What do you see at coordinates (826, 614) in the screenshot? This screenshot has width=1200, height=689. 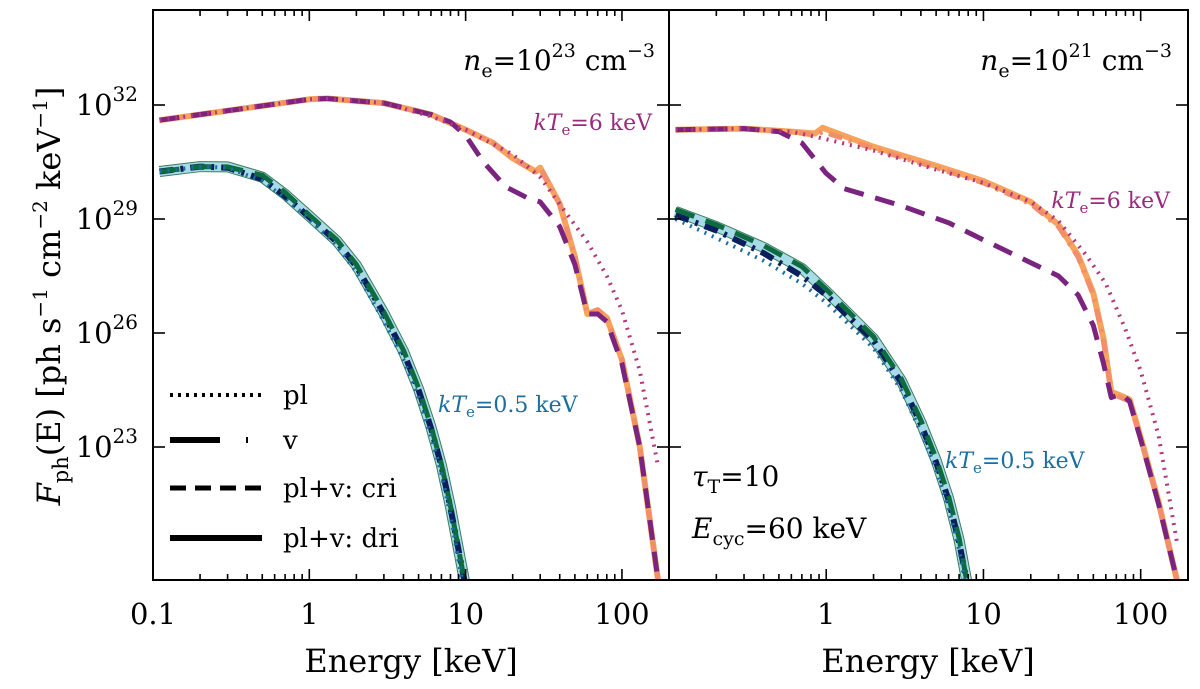 I see `right-x-tick-label: 1` at bounding box center [826, 614].